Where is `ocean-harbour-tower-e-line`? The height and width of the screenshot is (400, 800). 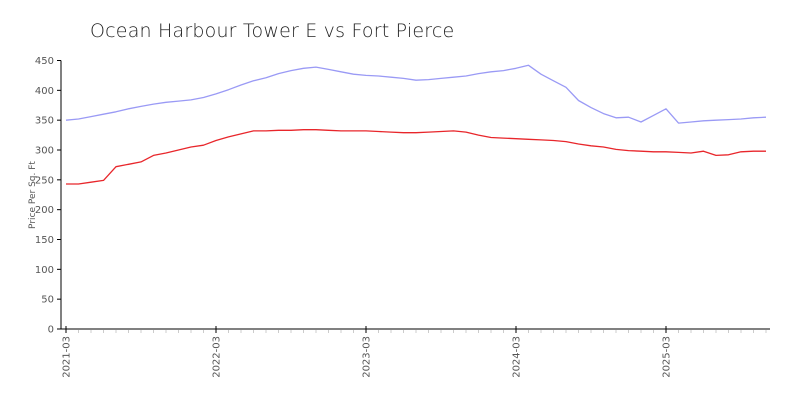
ocean-harbour-tower-e-line is located at coordinates (416, 94).